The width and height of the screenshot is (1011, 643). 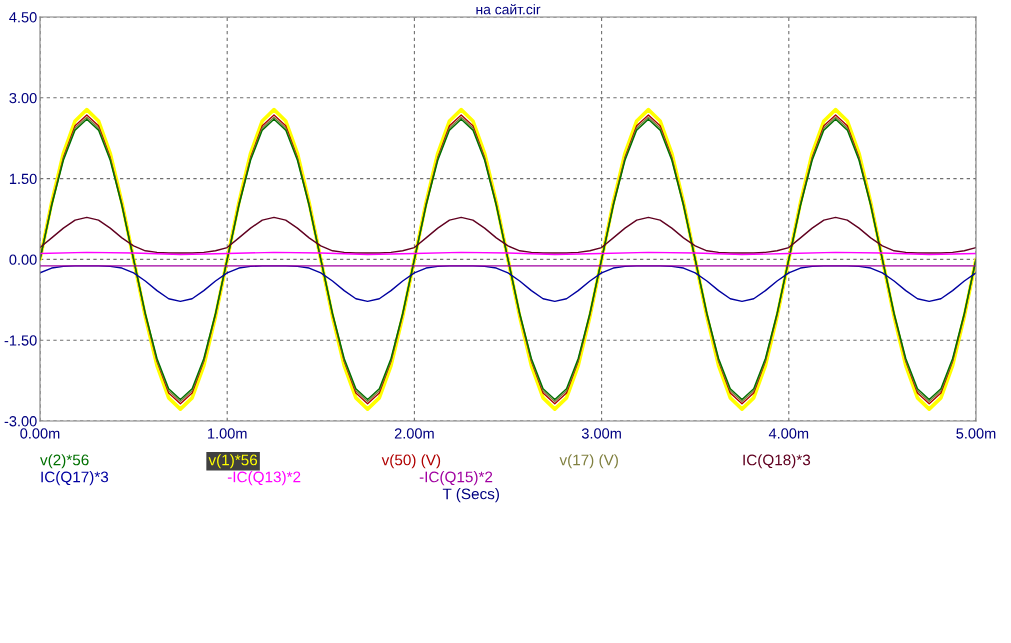 What do you see at coordinates (508, 9) in the screenshot?
I see `chart-title: на сайт.cir` at bounding box center [508, 9].